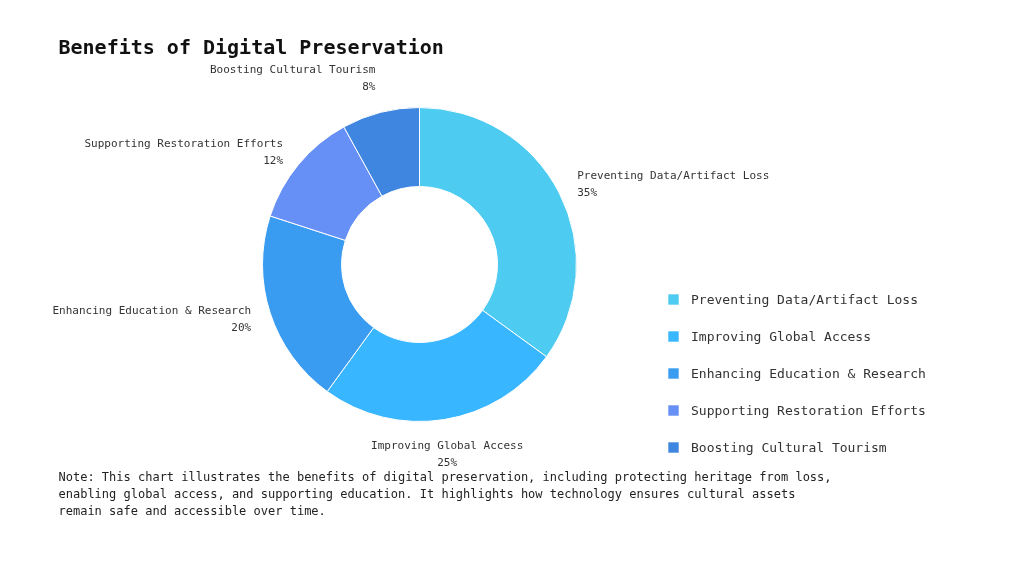 The image size is (1024, 576). What do you see at coordinates (587, 193) in the screenshot?
I see `data-label: 35%` at bounding box center [587, 193].